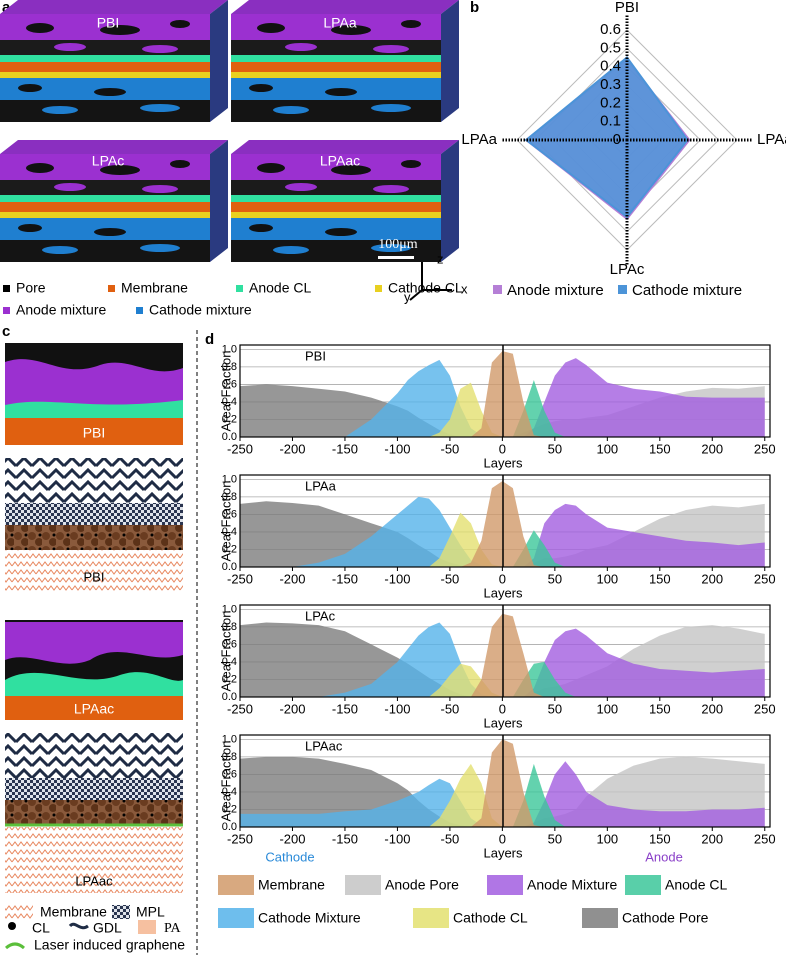 This screenshot has width=786, height=955. What do you see at coordinates (324, 745) in the screenshot?
I see `chart-title: LPAac` at bounding box center [324, 745].